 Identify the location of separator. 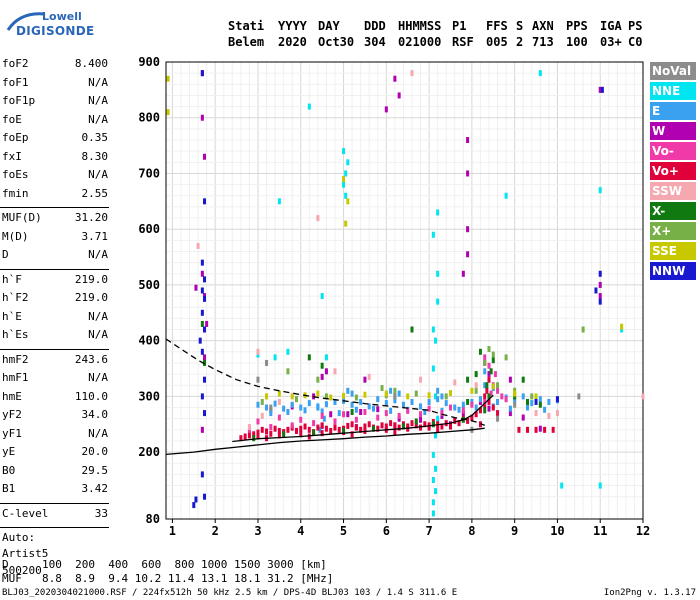
(54, 527).